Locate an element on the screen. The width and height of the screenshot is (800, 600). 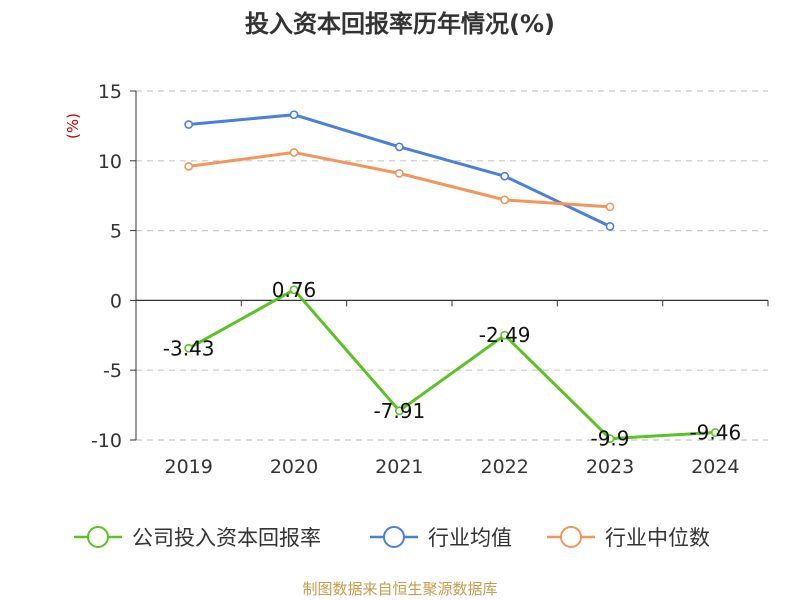
data-label: -3.43 is located at coordinates (189, 348).